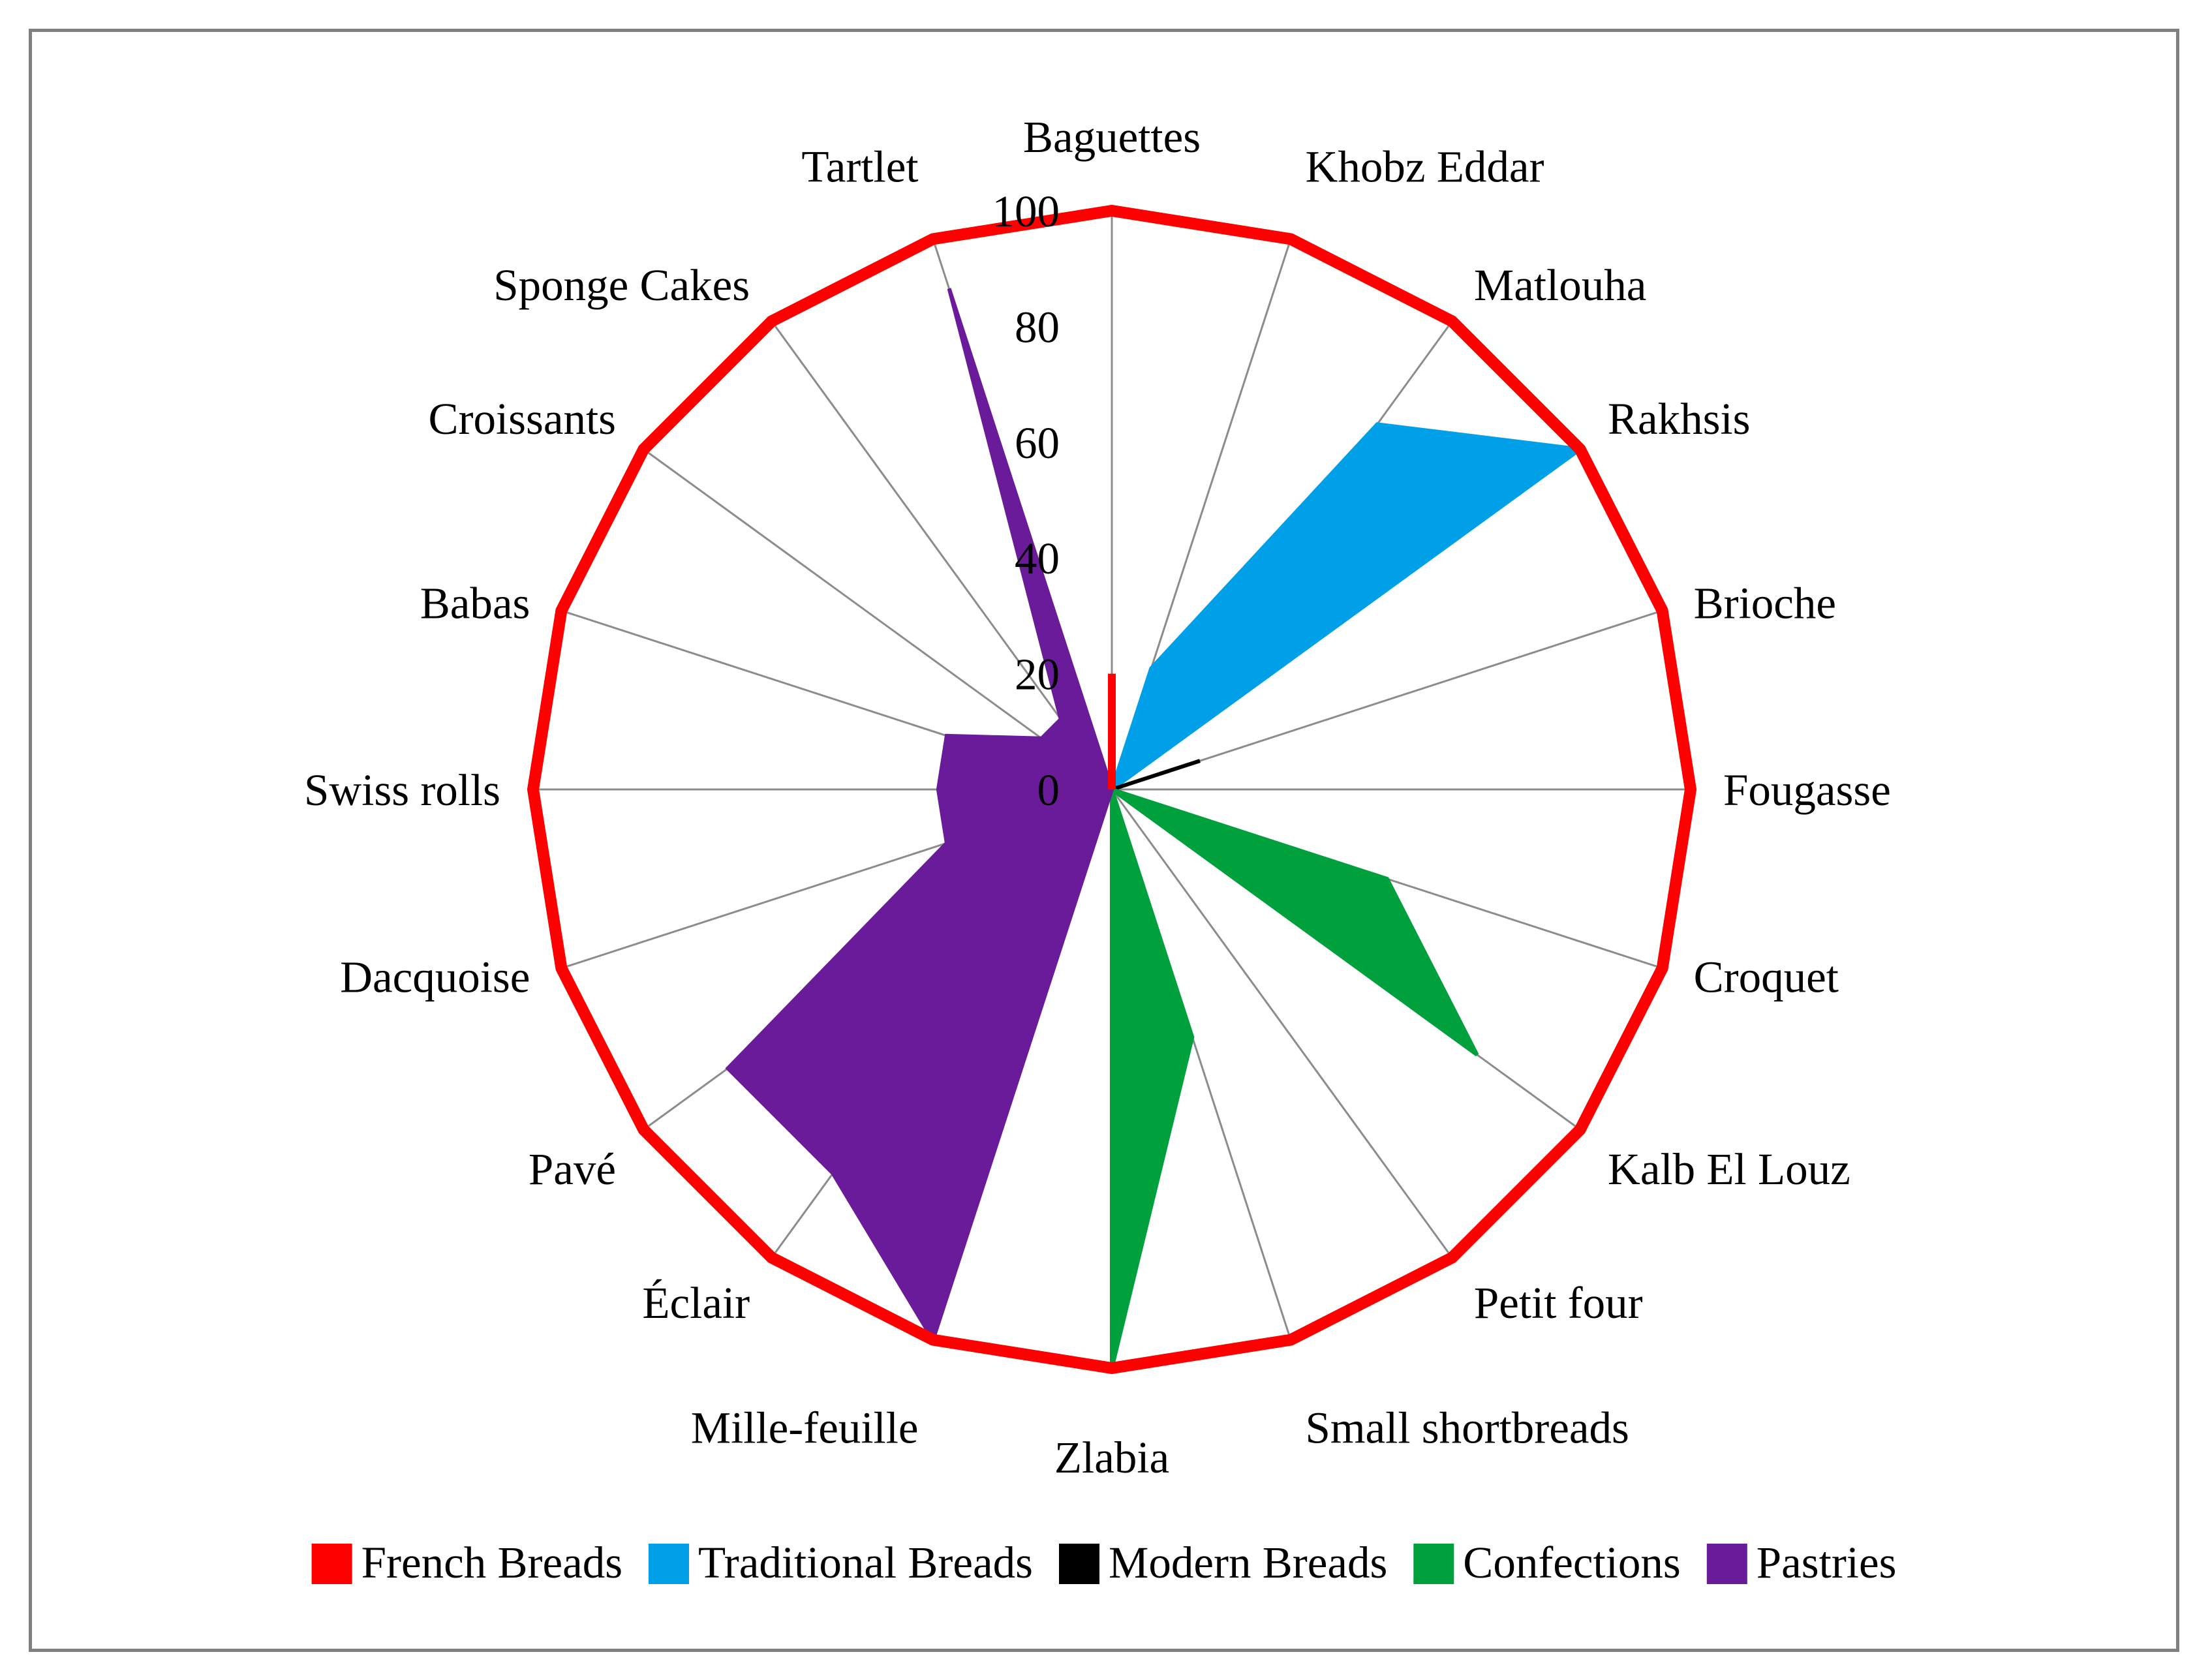 This screenshot has width=2210, height=1680. What do you see at coordinates (860, 166) in the screenshot?
I see `category-label-19: Tartlet` at bounding box center [860, 166].